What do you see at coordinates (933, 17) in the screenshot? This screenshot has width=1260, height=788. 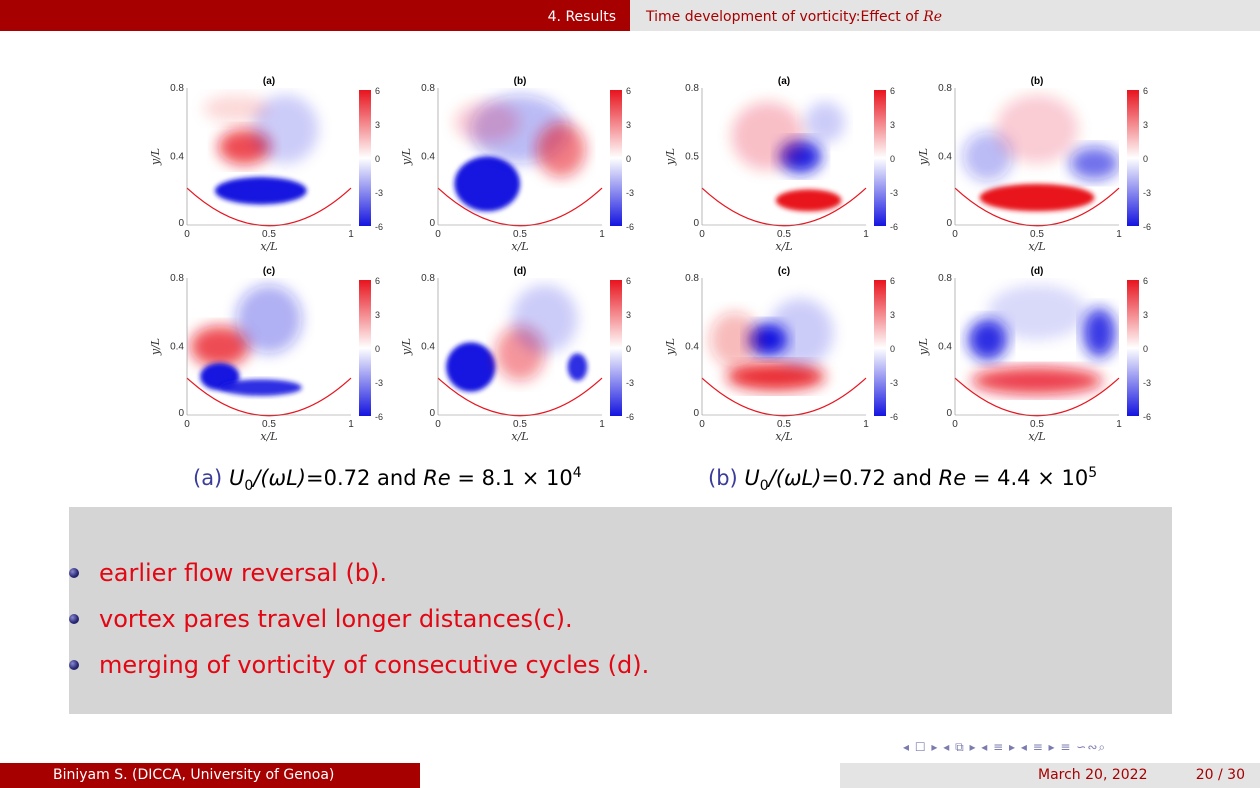 I see `frame-title-math: Re` at bounding box center [933, 17].